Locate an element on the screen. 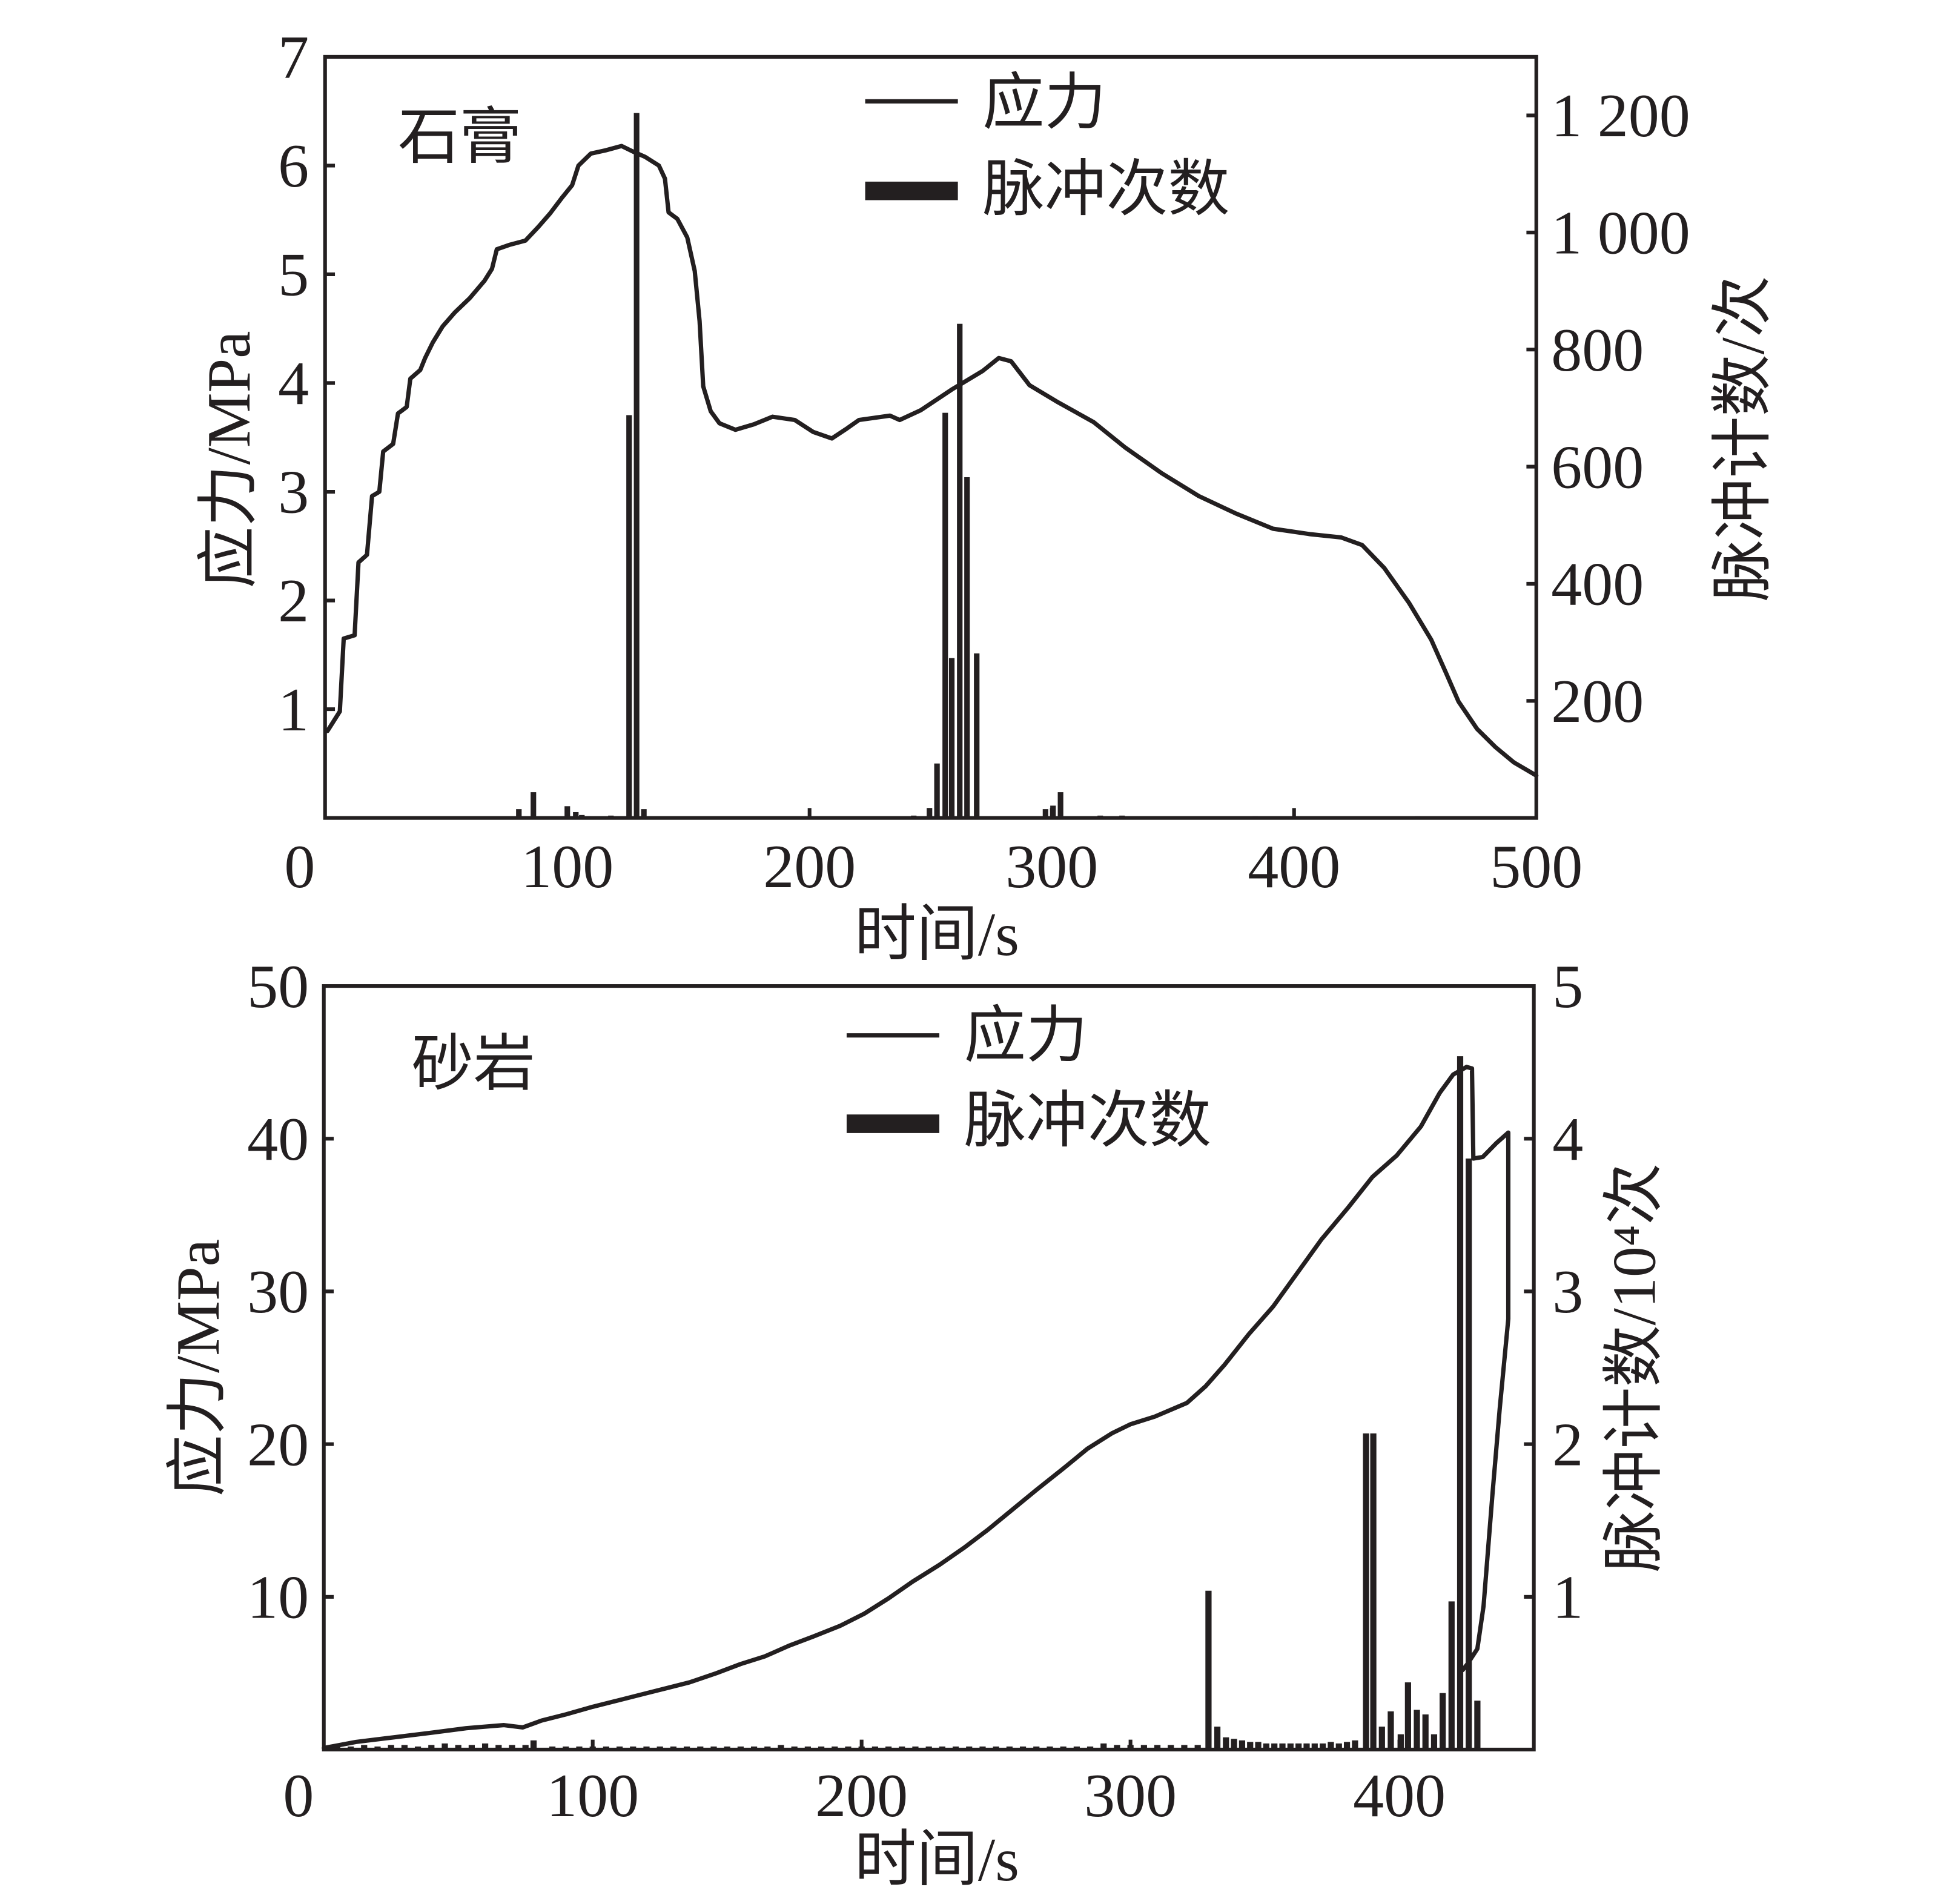  y-tick-label: 5 is located at coordinates (293, 275).